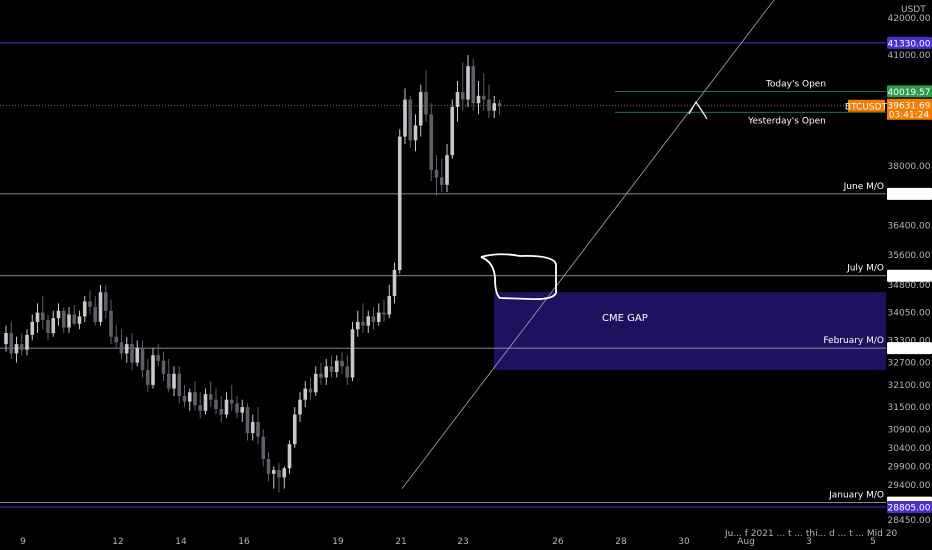 This screenshot has height=550, width=932. I want to click on symbol-badge-text: BTCUSDT, so click(866, 107).